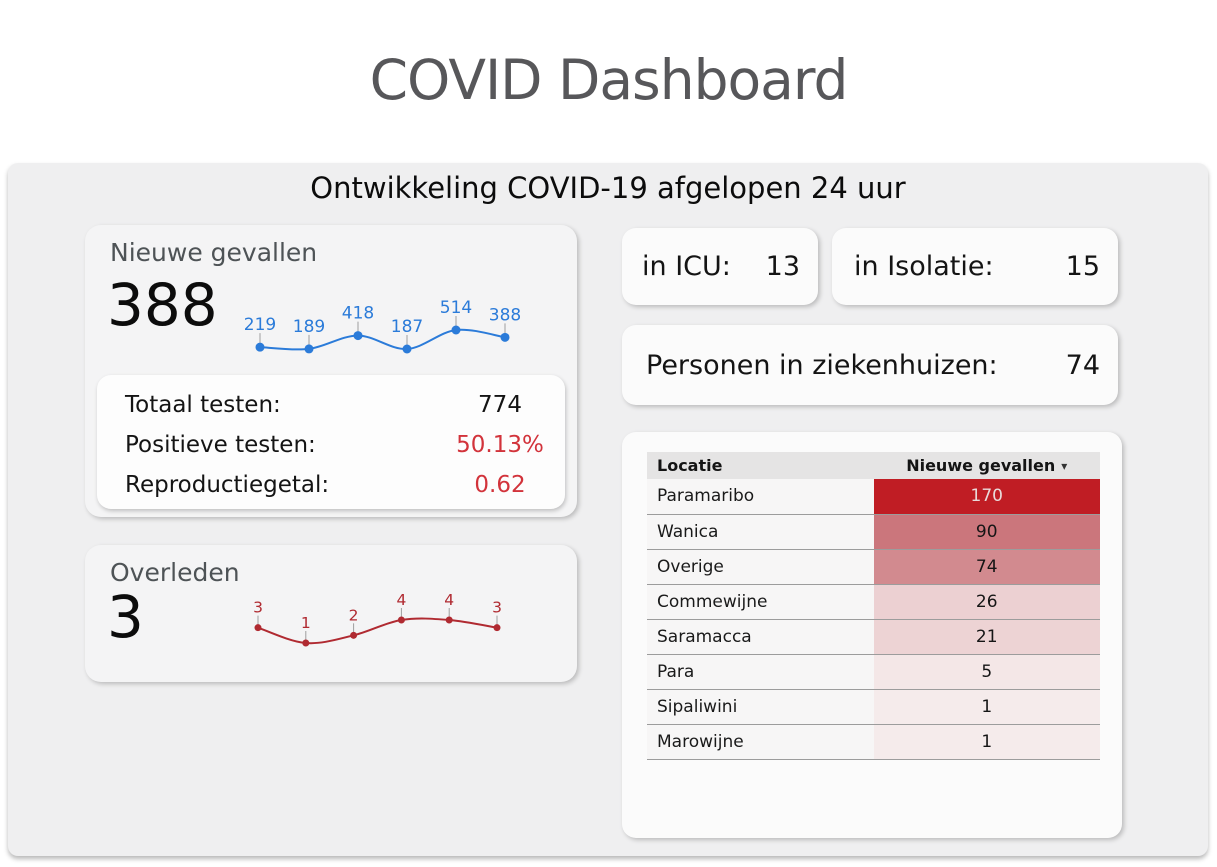 The image size is (1217, 867). Describe the element at coordinates (986, 672) in the screenshot. I see `value-cell: 5` at that location.